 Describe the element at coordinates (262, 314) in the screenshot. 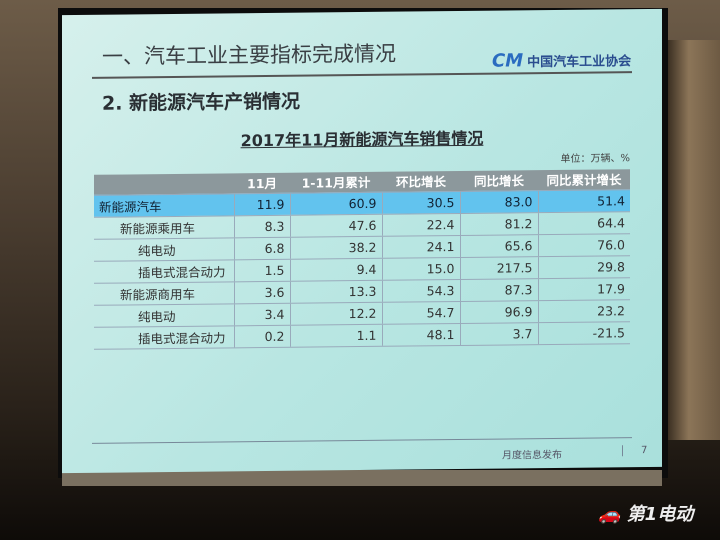

I see `table-cell: 3.4` at that location.